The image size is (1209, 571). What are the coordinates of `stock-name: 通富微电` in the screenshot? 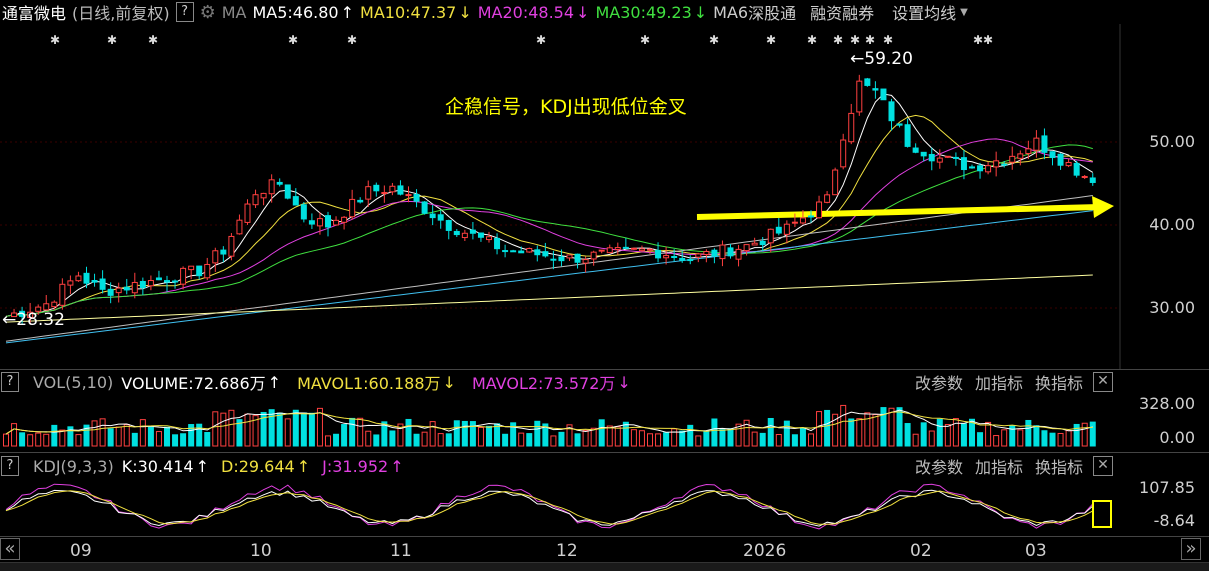 It's located at (34, 13).